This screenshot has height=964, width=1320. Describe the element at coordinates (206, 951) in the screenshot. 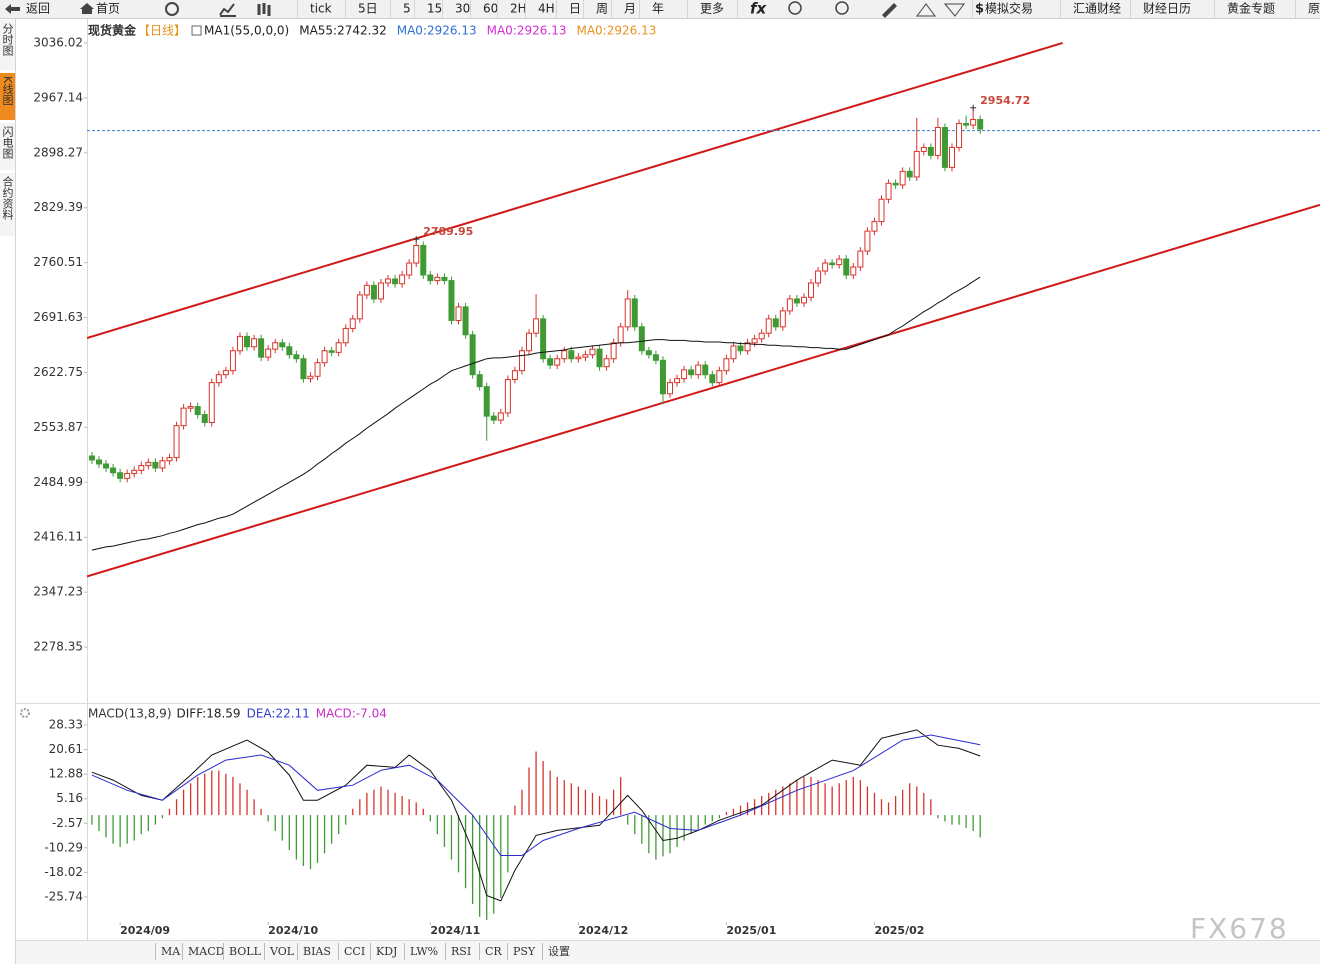

I see `indicator-tab: MACD` at that location.